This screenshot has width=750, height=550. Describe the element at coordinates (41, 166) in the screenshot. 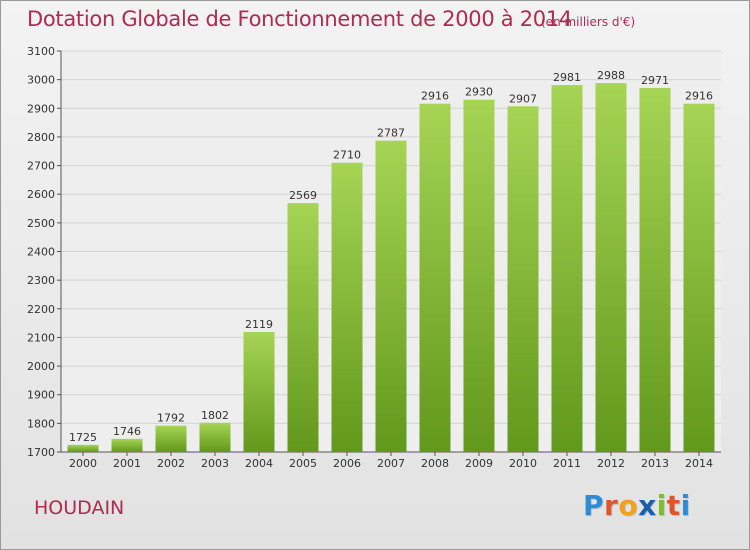

I see `y-tick-label: 2700` at that location.